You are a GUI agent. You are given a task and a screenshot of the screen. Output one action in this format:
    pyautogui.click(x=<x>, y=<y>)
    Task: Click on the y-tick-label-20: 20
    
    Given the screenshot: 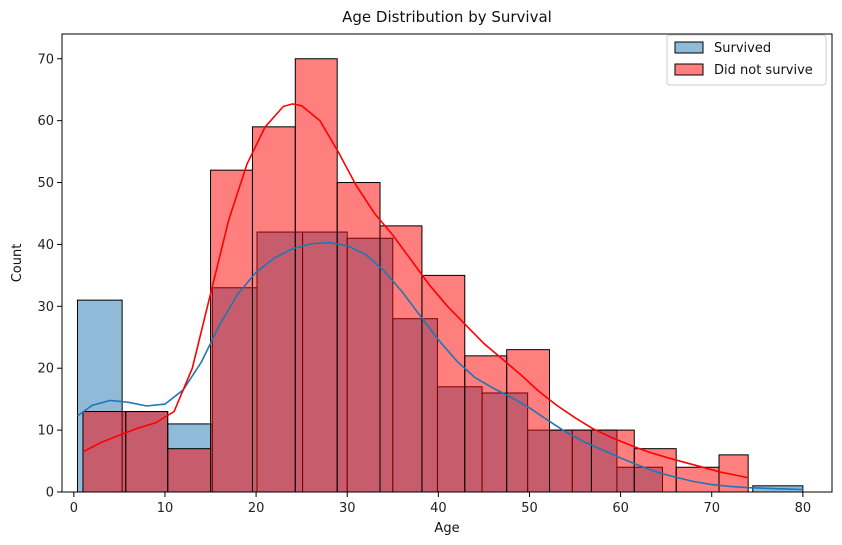 What is the action you would take?
    pyautogui.click(x=45, y=369)
    